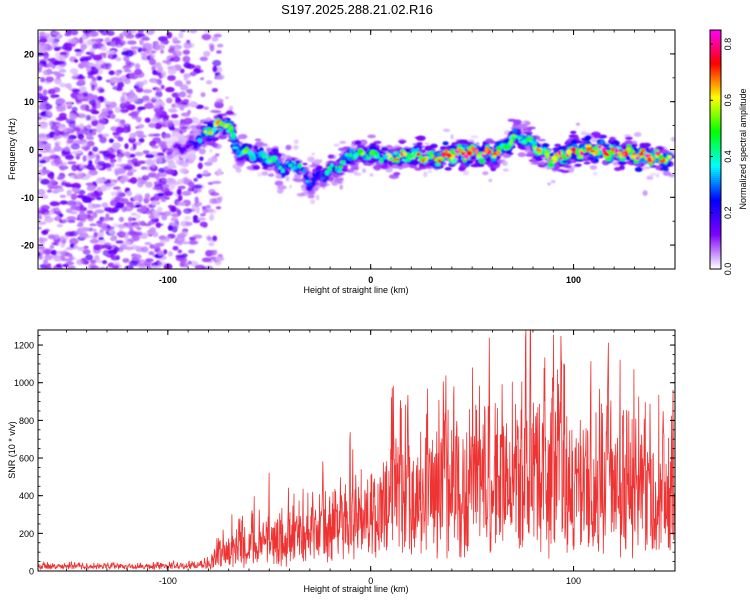 This screenshot has height=600, width=750. Describe the element at coordinates (728, 156) in the screenshot. I see `colorbar-tick-label: 0.4` at that location.